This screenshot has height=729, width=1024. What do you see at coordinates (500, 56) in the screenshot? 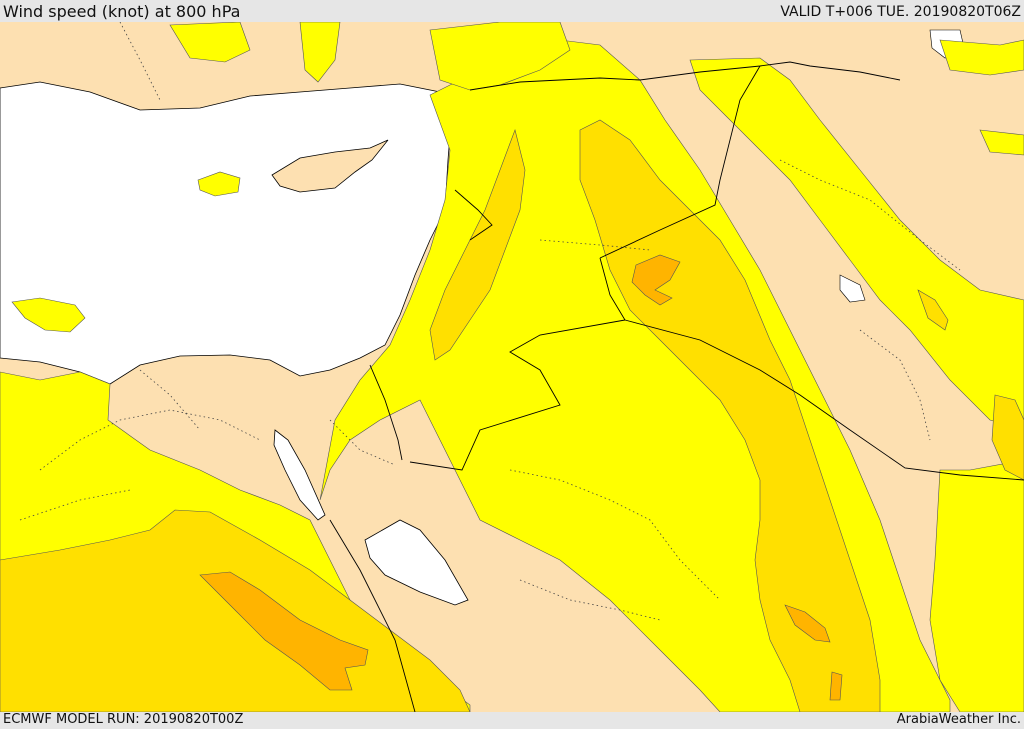
I see `wind-band-1-north` at bounding box center [500, 56].